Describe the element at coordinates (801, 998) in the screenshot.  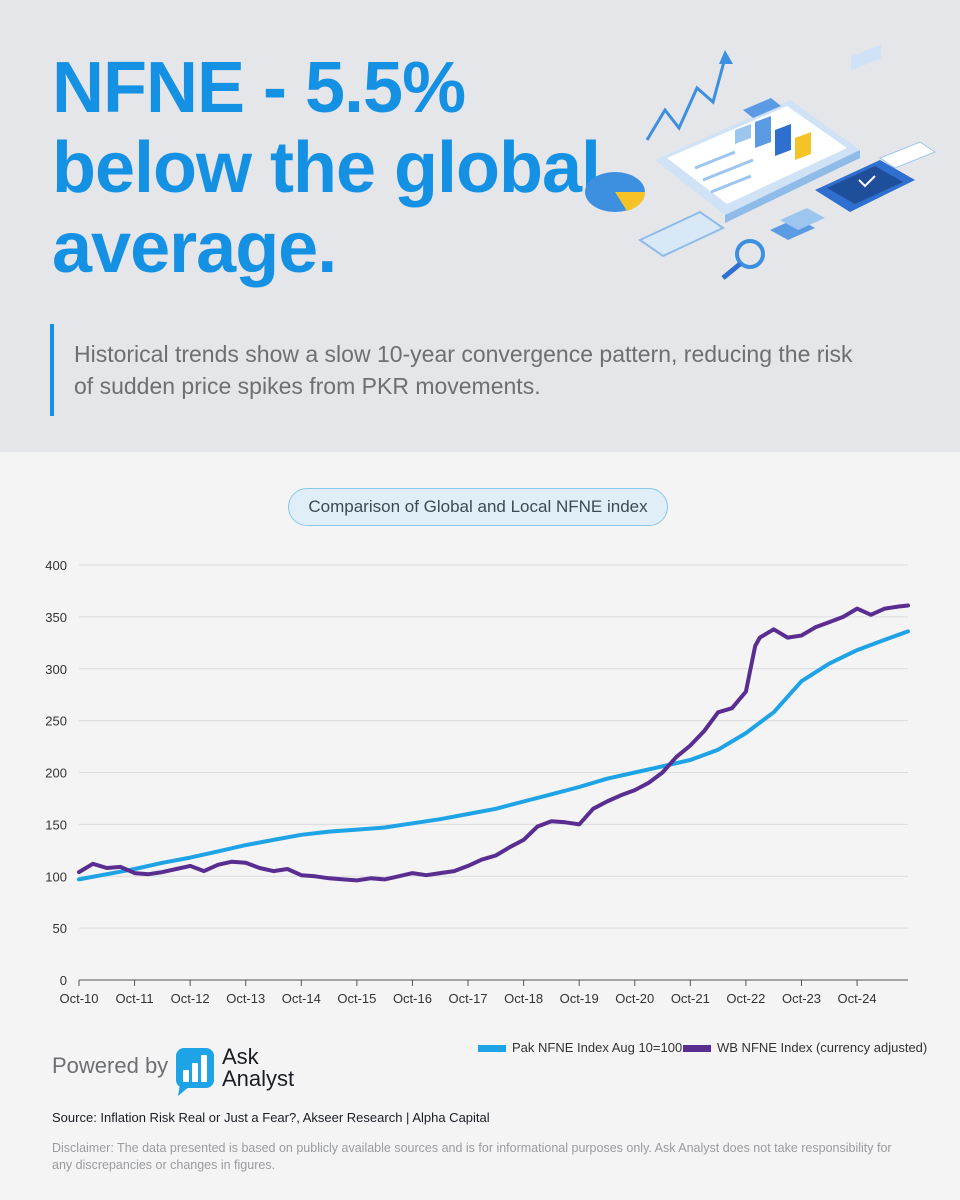
I see `x-tick-label: Oct-23` at that location.